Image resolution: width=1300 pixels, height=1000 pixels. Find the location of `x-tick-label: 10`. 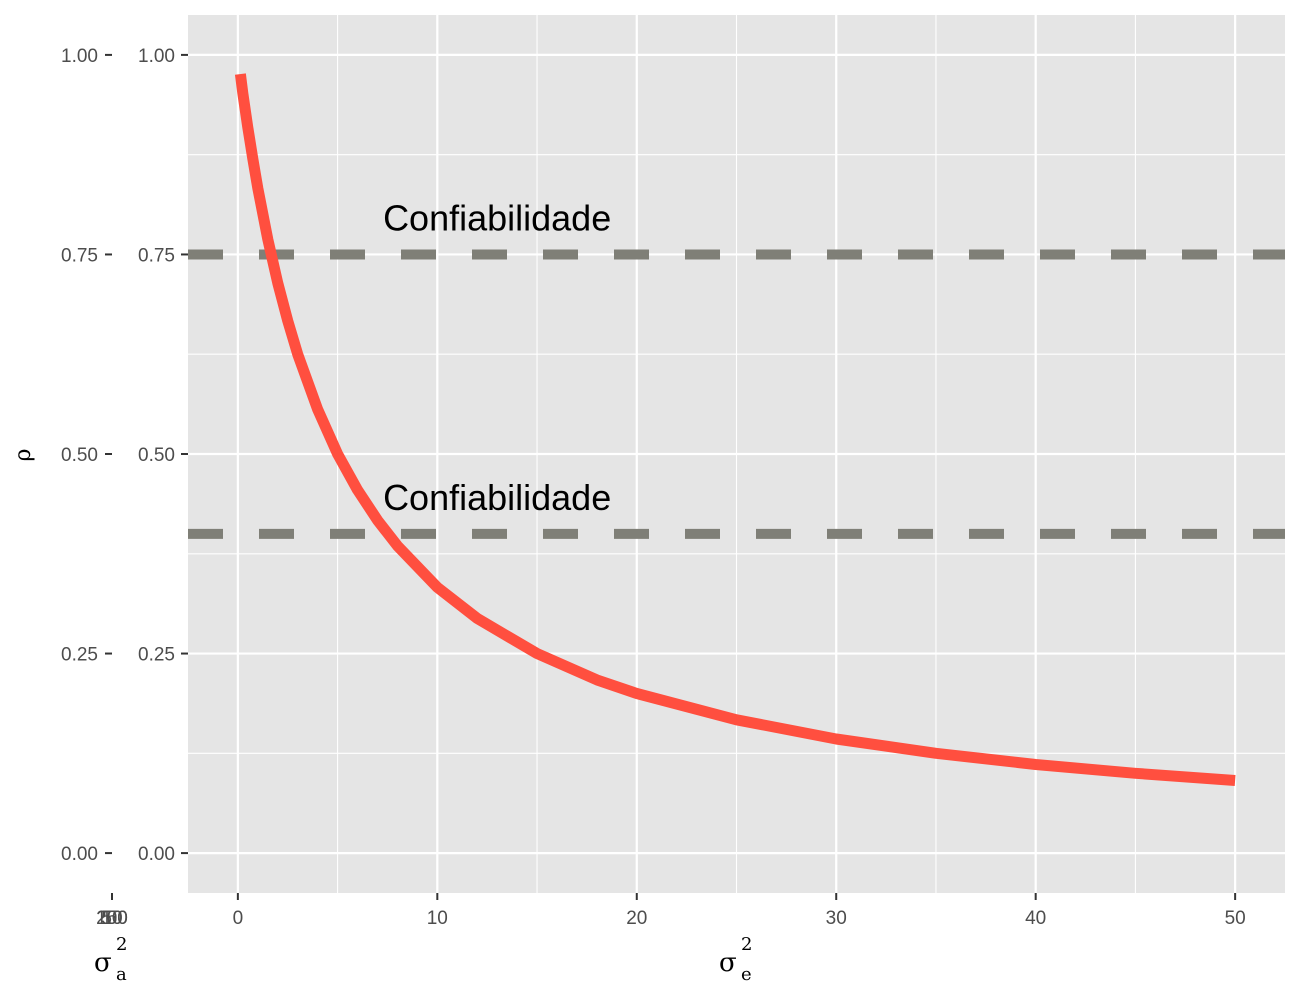

x-tick-label: 10 is located at coordinates (437, 918).